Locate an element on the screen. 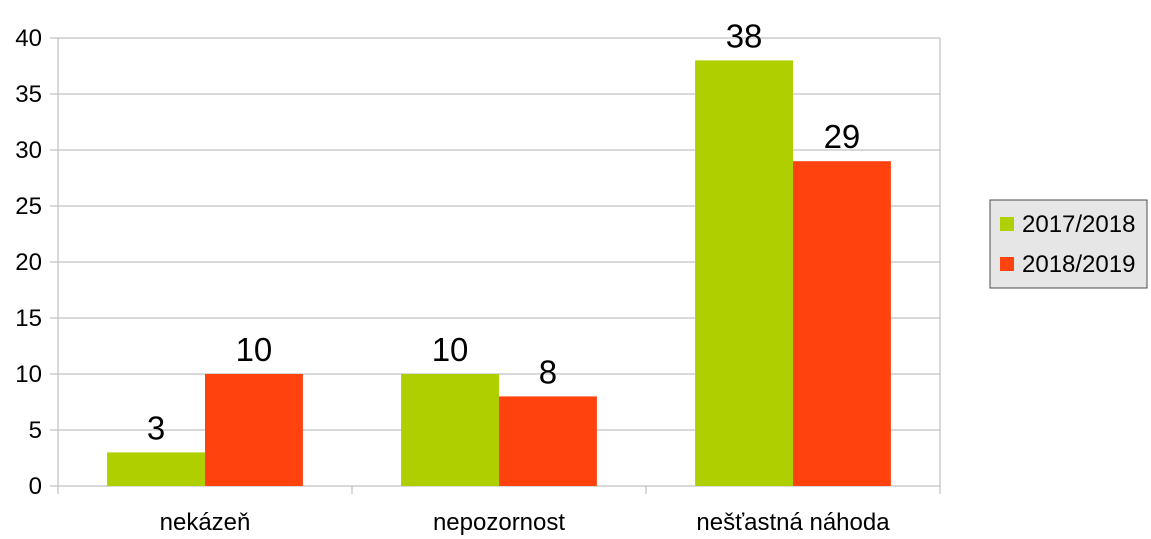 The width and height of the screenshot is (1151, 539). y-axis-tick-labels: 0 5 10 15 20 25 30 35 40 is located at coordinates (28, 262).